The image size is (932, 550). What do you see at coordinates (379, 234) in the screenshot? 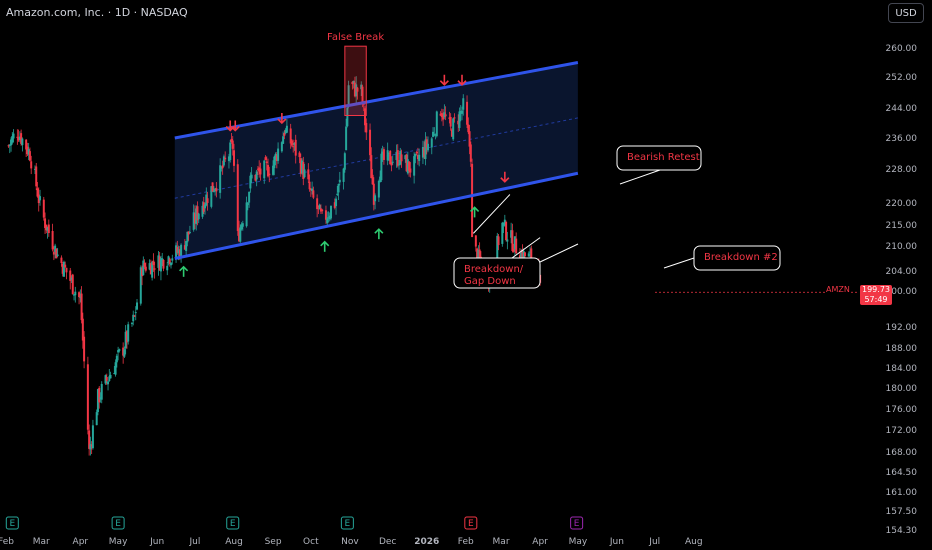
I see `support-up-arrow` at bounding box center [379, 234].